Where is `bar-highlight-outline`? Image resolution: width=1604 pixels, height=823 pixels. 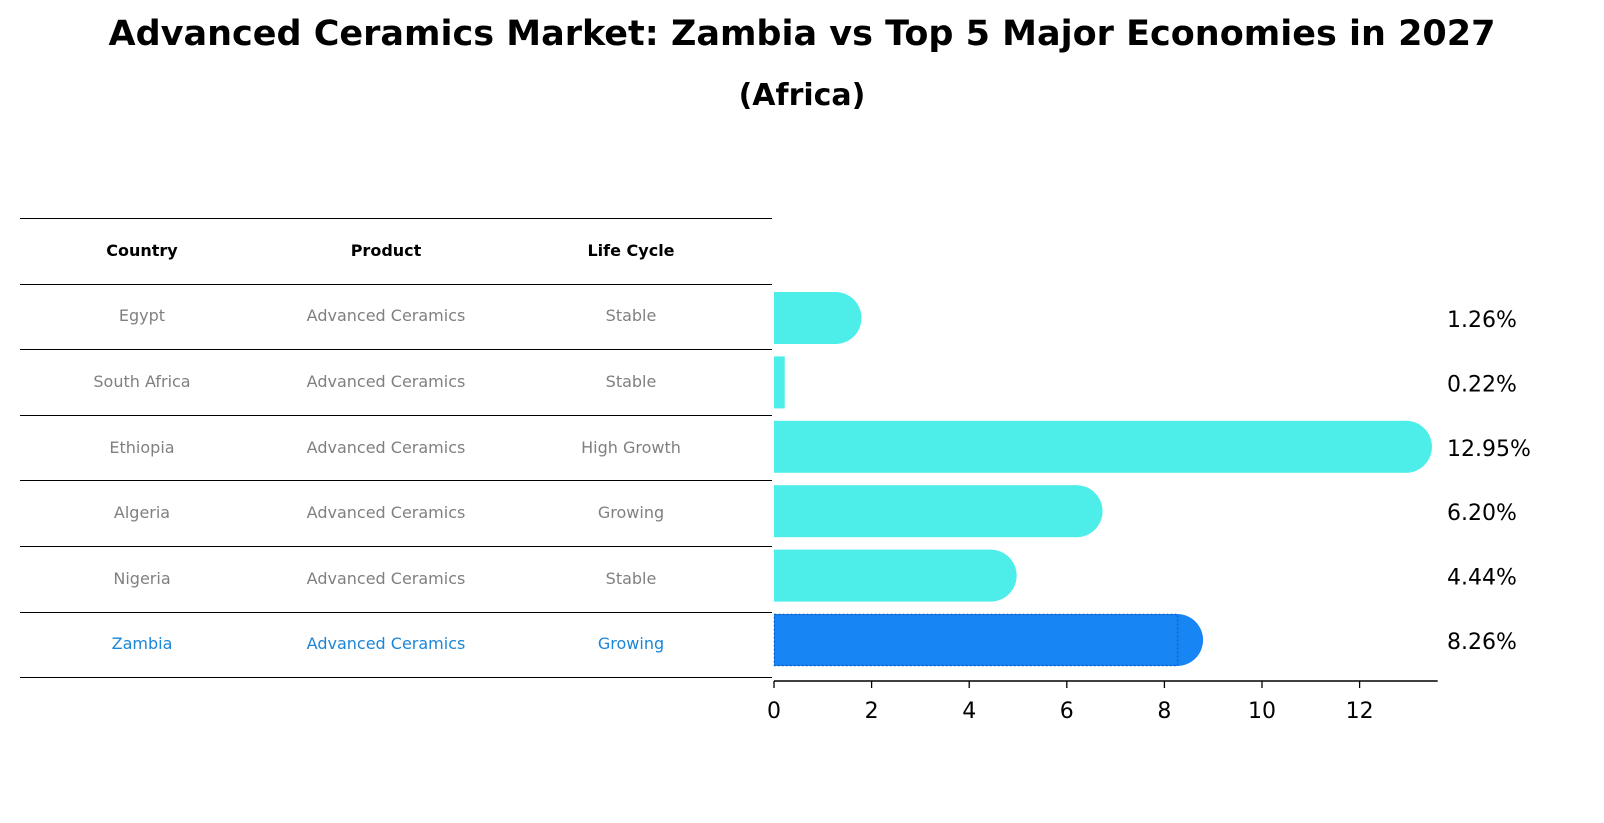 bar-highlight-outline is located at coordinates (976, 640).